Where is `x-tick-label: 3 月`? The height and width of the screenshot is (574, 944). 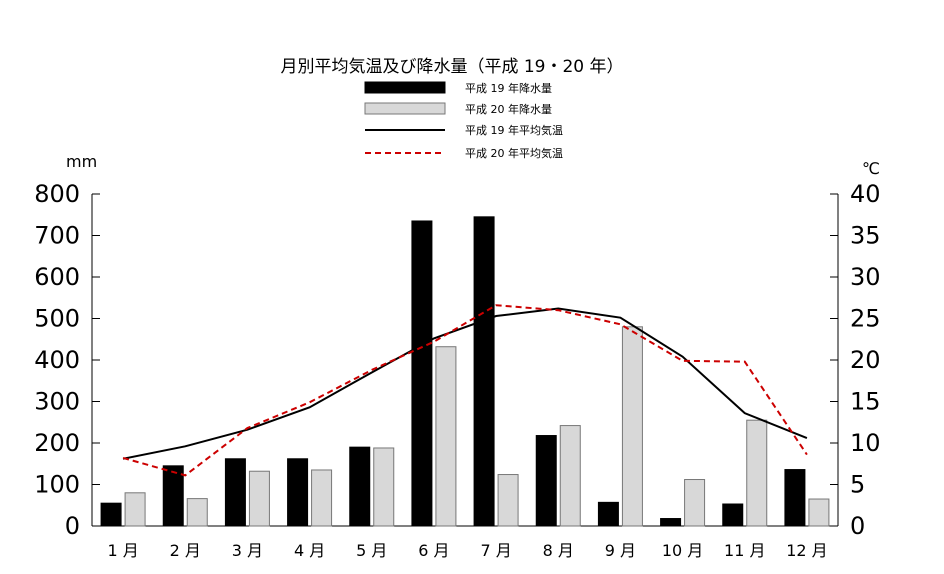 x-tick-label: 3 月 is located at coordinates (247, 550).